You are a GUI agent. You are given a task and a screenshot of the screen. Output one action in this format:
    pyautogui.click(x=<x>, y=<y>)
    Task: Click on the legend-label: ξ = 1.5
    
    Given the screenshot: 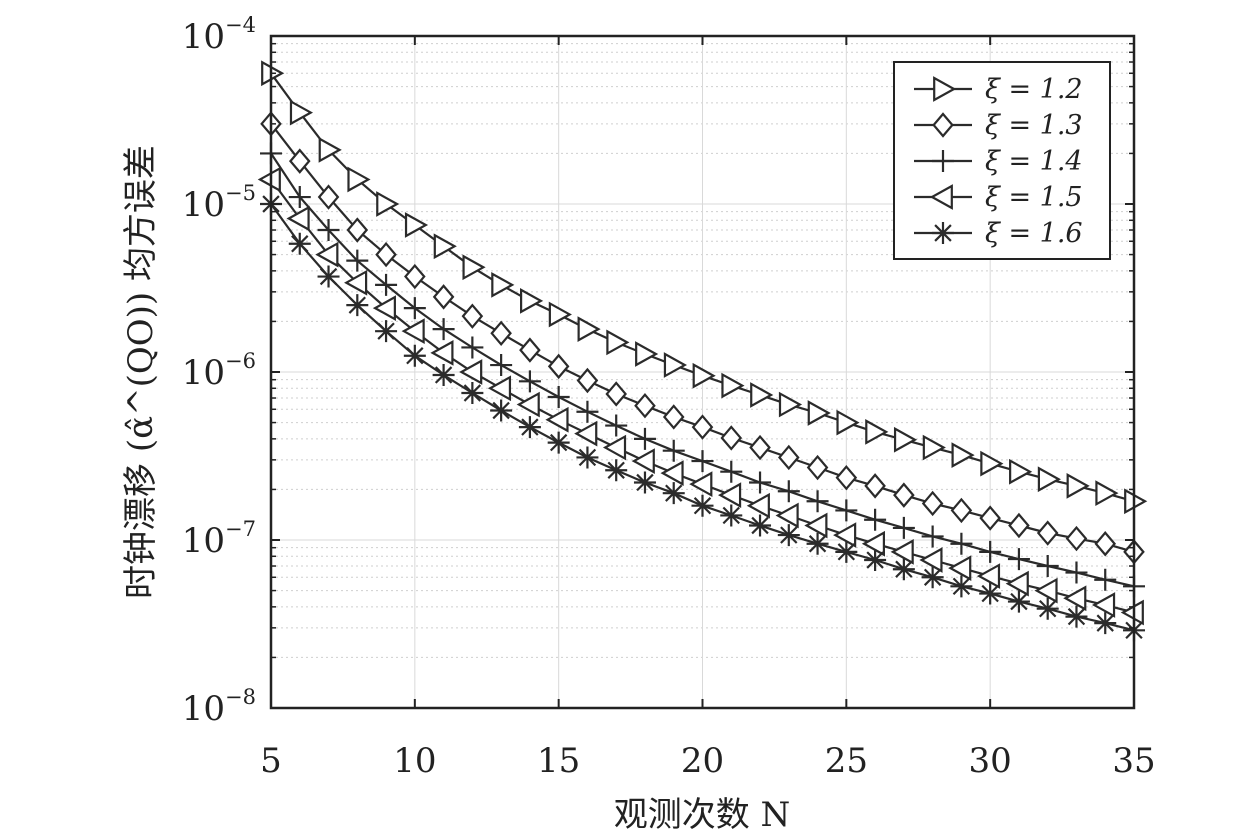 What is the action you would take?
    pyautogui.click(x=1034, y=197)
    